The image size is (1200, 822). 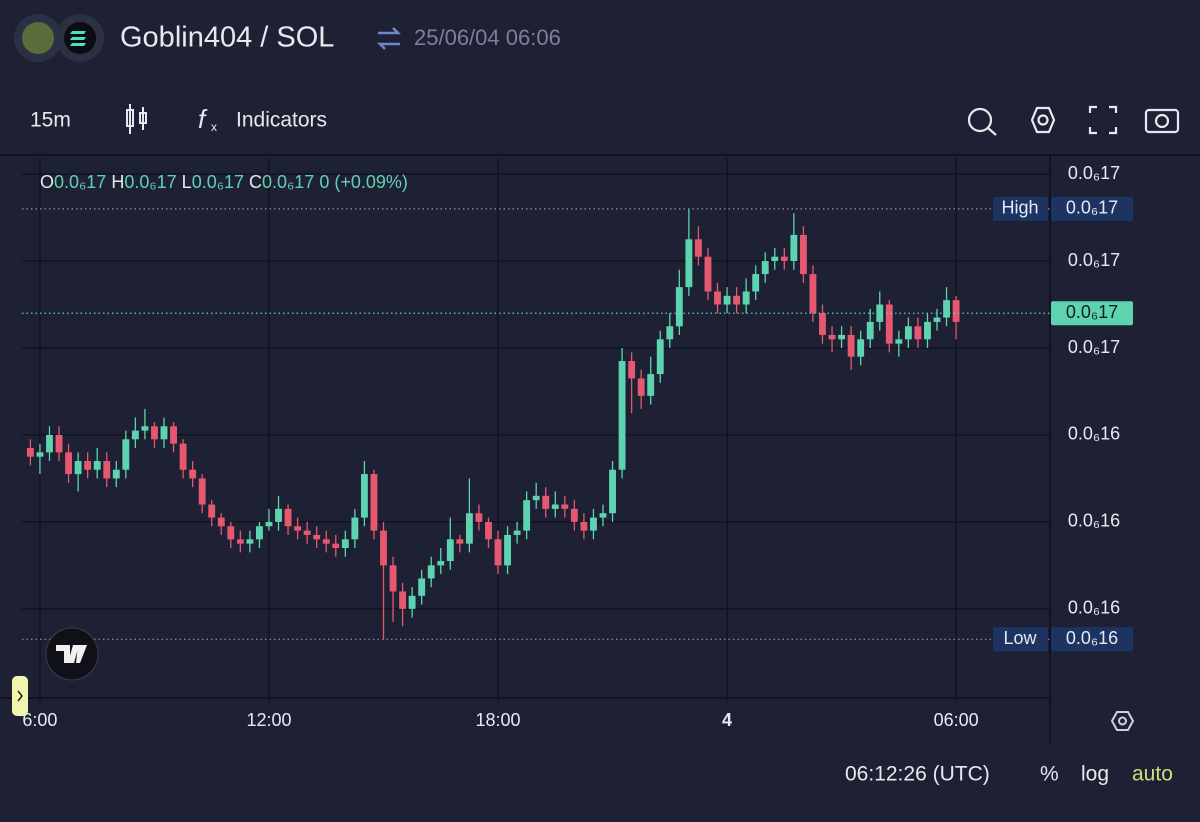 What do you see at coordinates (1103, 120) in the screenshot?
I see `fullscreen-icon` at bounding box center [1103, 120].